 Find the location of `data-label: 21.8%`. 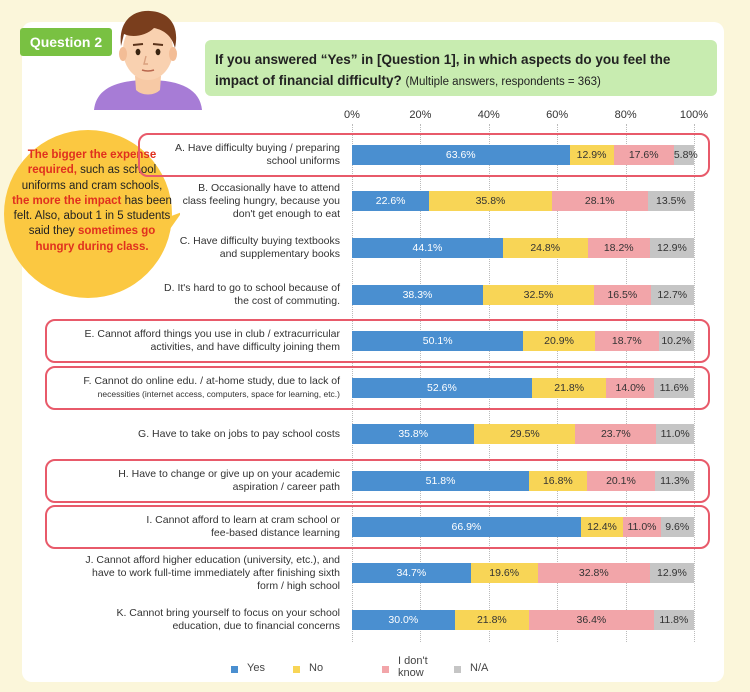

data-label: 21.8% is located at coordinates (491, 620).